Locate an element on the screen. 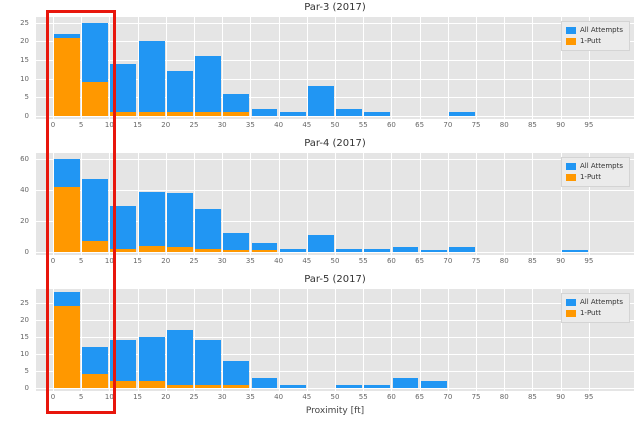 The height and width of the screenshot is (427, 640). legend-par3: All Attempts 1-Putt is located at coordinates (595, 36).